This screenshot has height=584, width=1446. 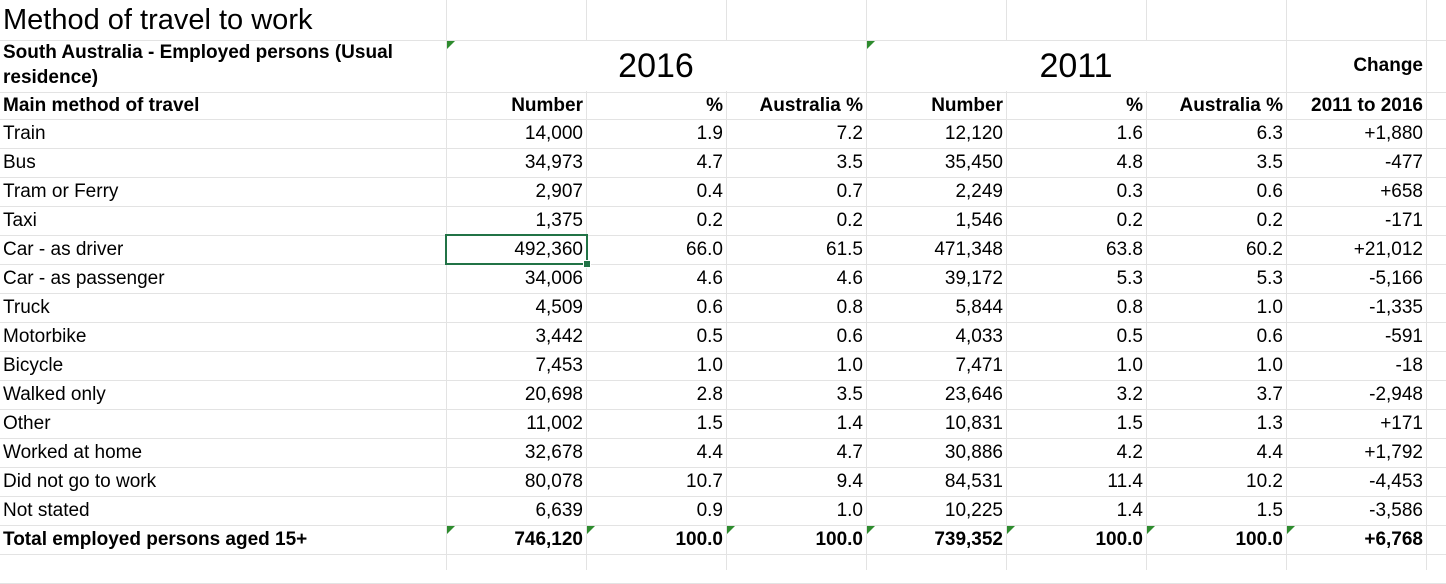 I want to click on table-cell-pct-2016: 1.0, so click(x=709, y=365).